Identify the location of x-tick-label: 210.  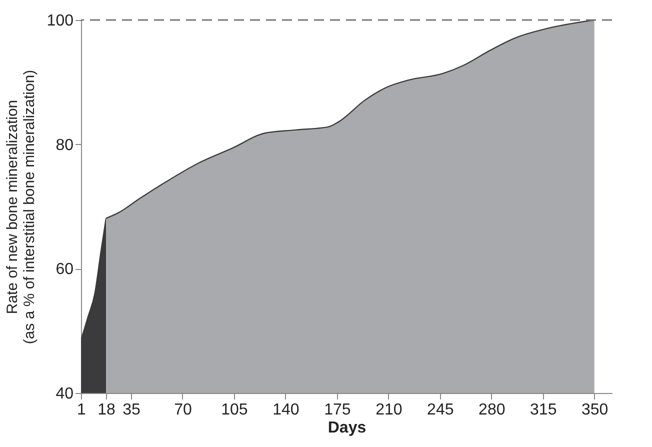
(389, 410).